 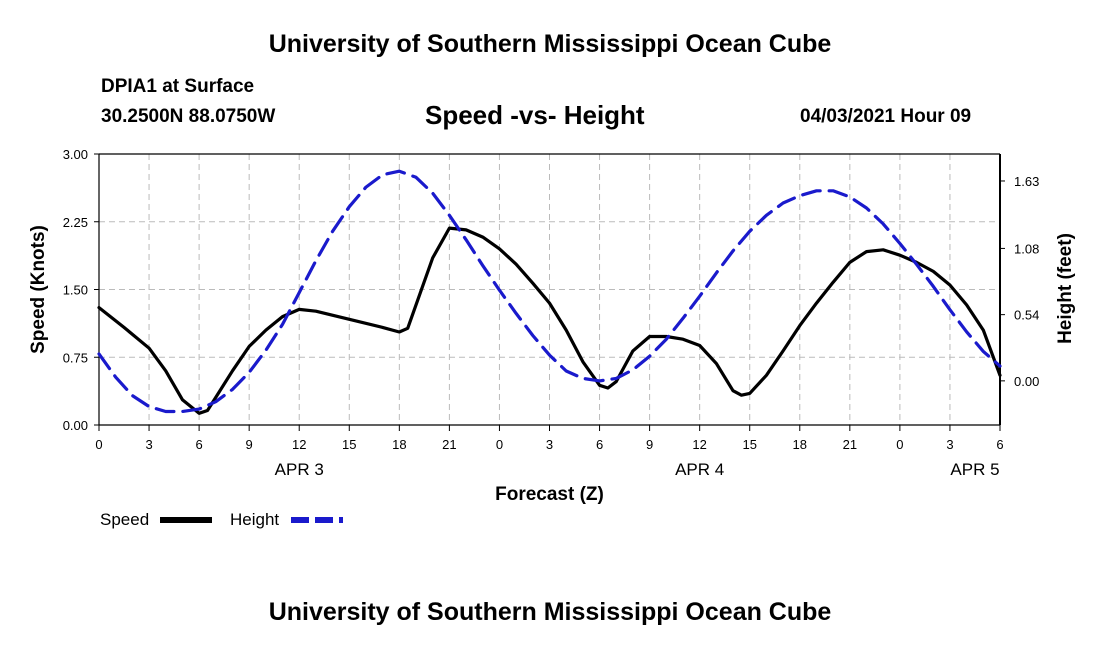 What do you see at coordinates (75, 425) in the screenshot?
I see `y-tick-label: 0.00` at bounding box center [75, 425].